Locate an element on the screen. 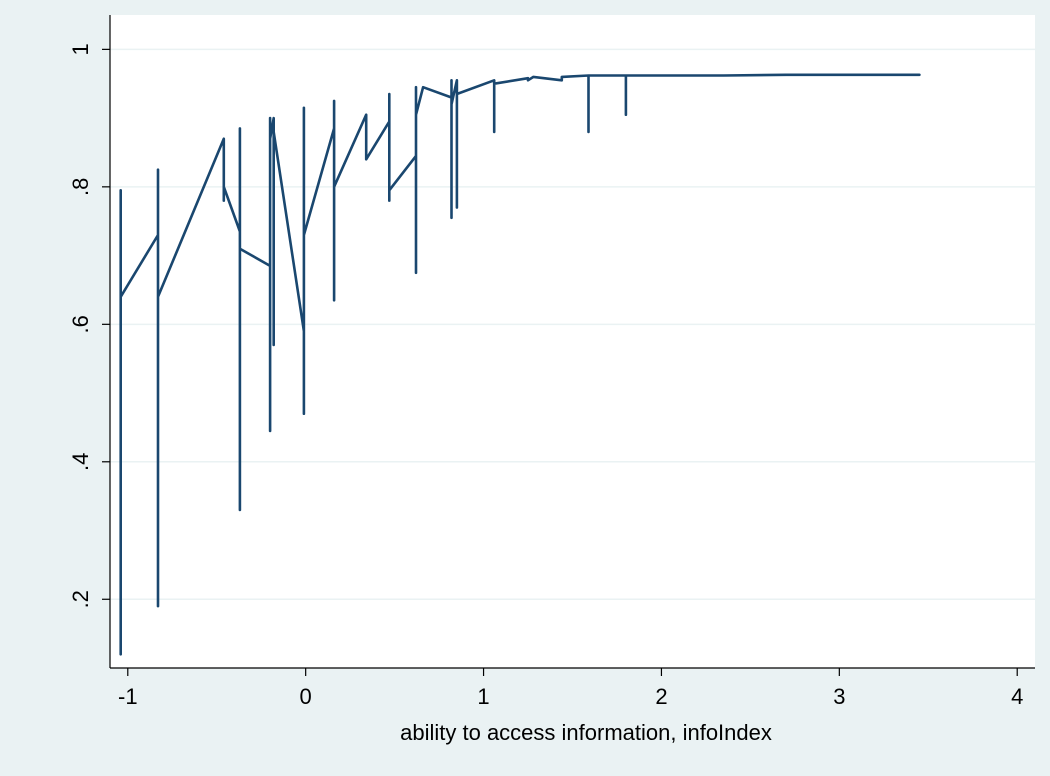 The image size is (1050, 776). y-tick-label: .8 is located at coordinates (80, 187).